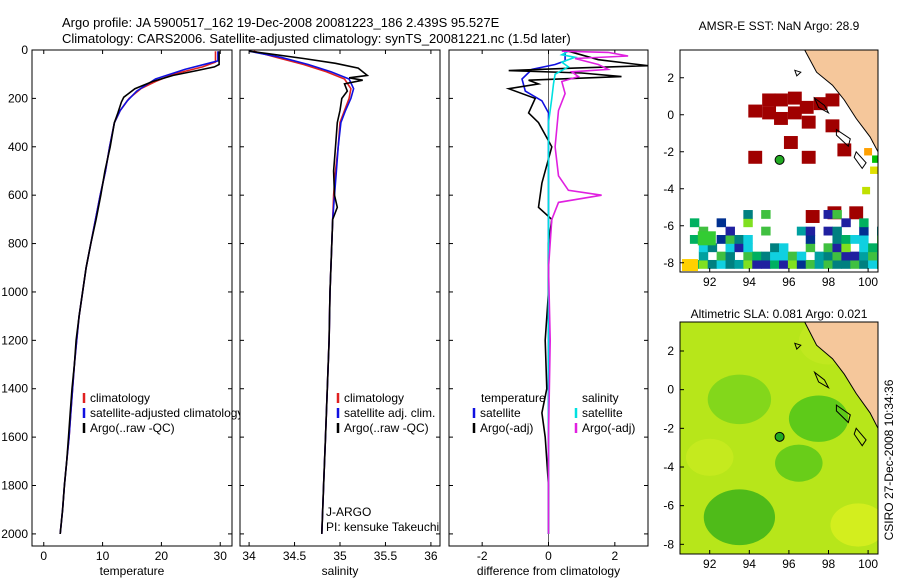  I want to click on x-axis-label: difference from climatology, so click(548, 571).